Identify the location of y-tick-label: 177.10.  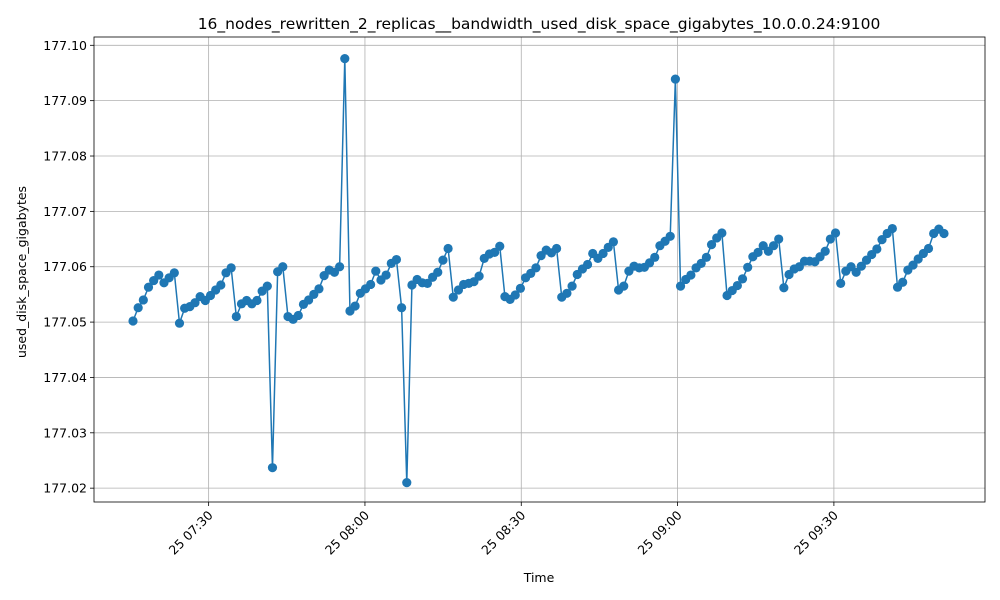
(65, 45).